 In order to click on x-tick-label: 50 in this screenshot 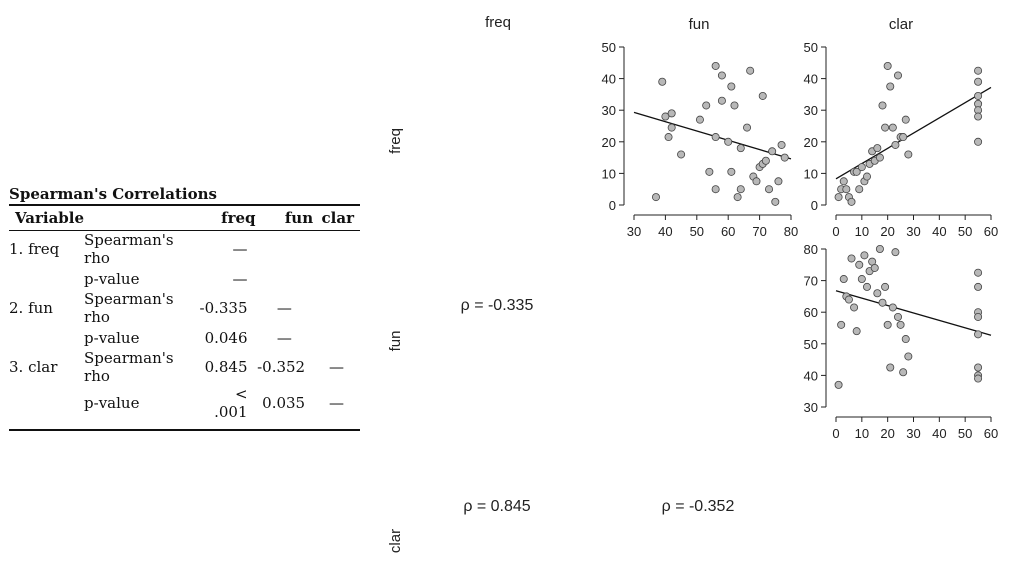, I will do `click(965, 433)`.